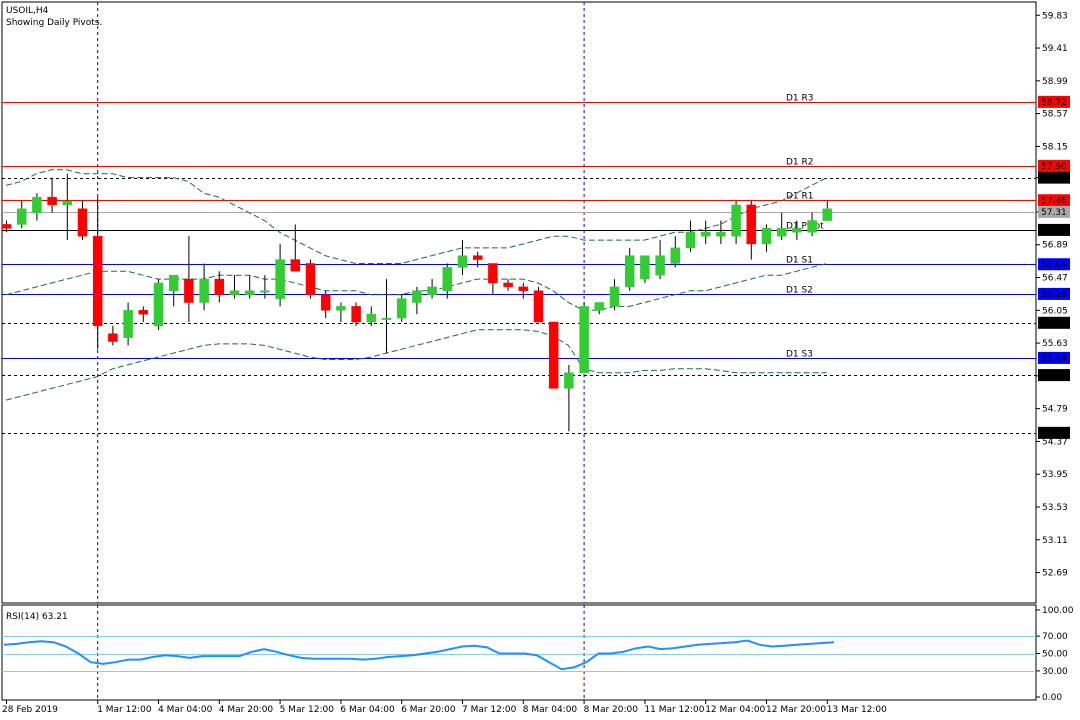  I want to click on pivot-price-label: 56.64, so click(1054, 265).